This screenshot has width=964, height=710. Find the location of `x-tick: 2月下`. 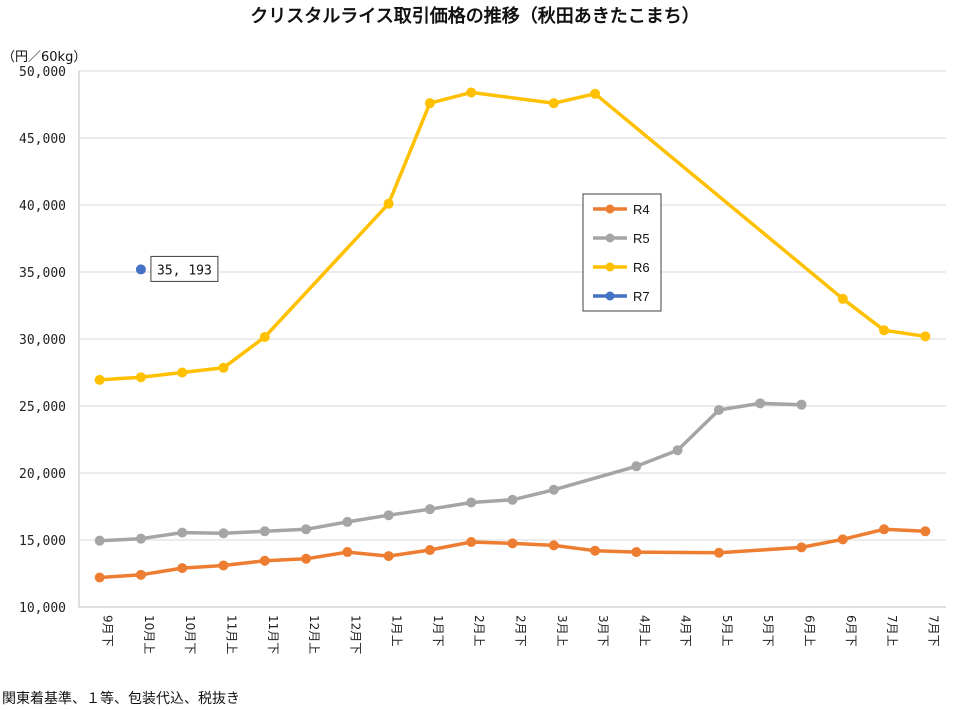

x-tick: 2月下 is located at coordinates (521, 631).